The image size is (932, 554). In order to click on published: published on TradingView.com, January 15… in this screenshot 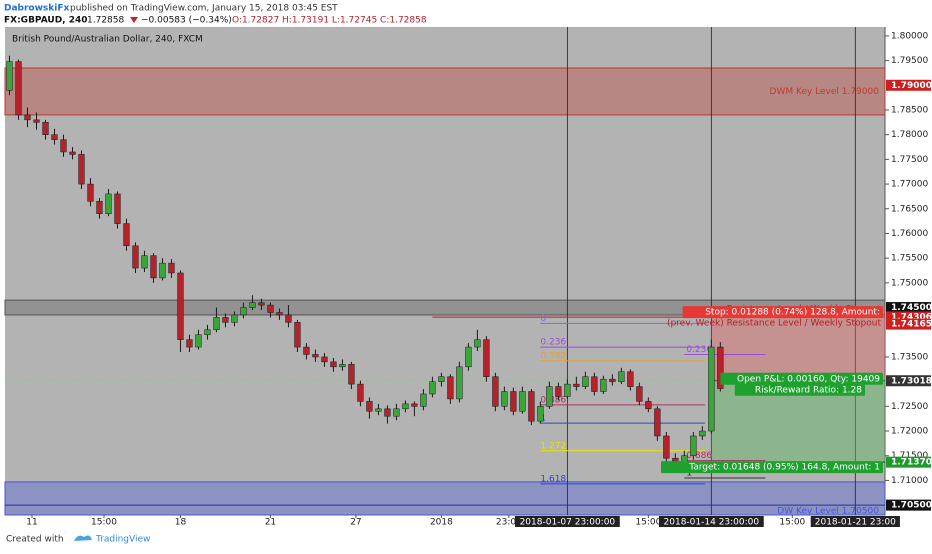, I will do `click(204, 9)`.